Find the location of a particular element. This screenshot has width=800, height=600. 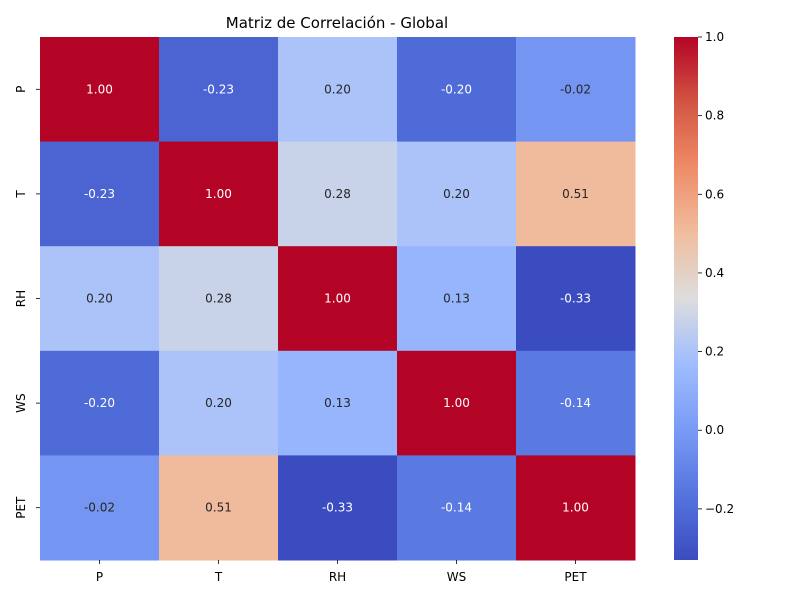

y-tick-label: P is located at coordinates (21, 89).